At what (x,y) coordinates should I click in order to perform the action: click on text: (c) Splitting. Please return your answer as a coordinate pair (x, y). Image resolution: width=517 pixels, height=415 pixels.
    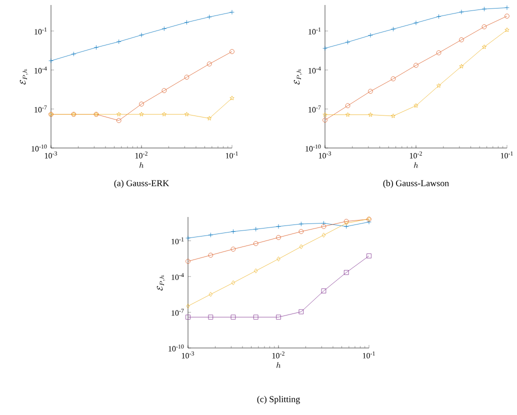
    Looking at the image, I should click on (278, 400).